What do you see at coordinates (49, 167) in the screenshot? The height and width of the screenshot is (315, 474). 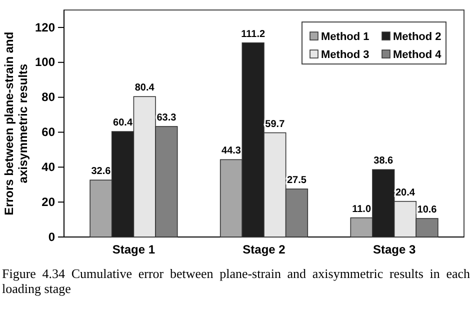 I see `y-tick-label: 40` at bounding box center [49, 167].